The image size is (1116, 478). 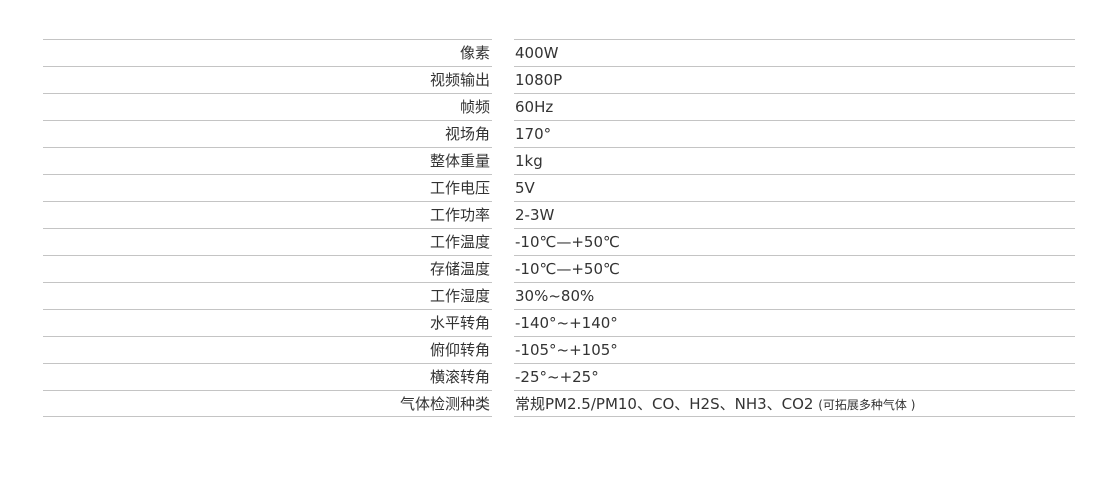 I want to click on spec-row: 工作电压 5V, so click(x=559, y=187).